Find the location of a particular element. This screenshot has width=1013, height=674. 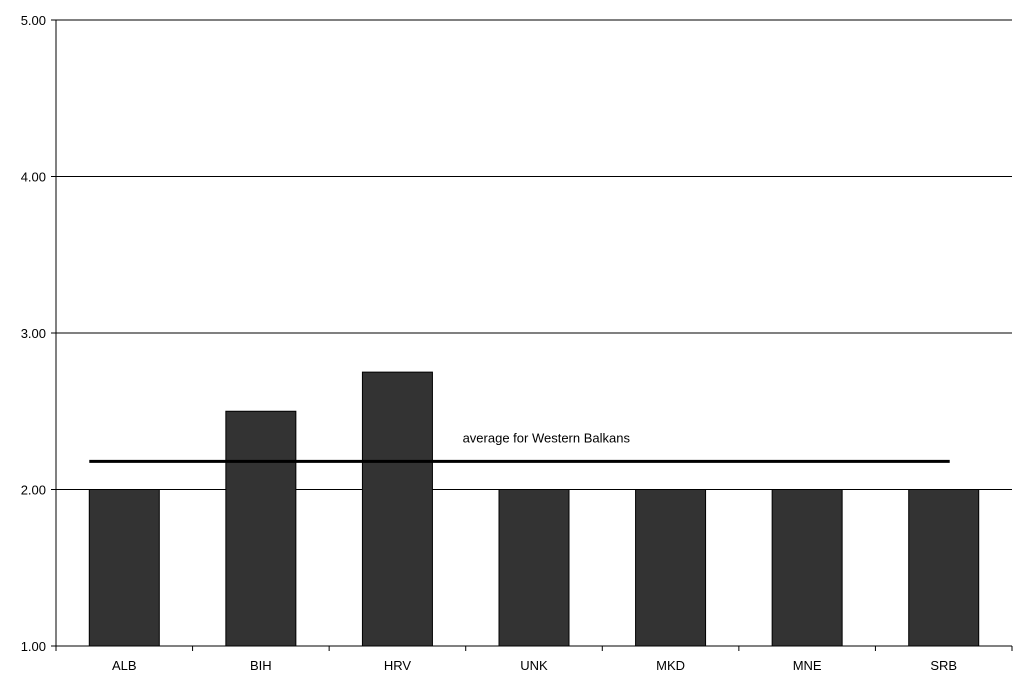

bar-mne is located at coordinates (807, 568).